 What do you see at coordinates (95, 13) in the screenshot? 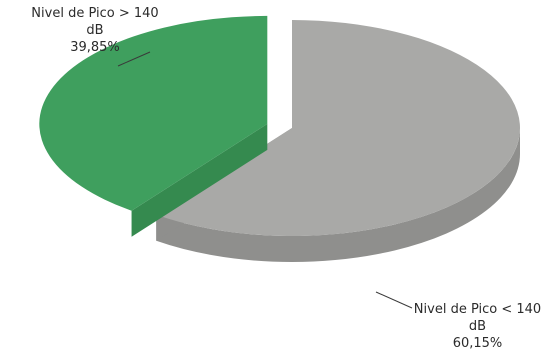
I see `slice-label-peak-above-140-line1: Nivel de Pico > 140` at bounding box center [95, 13].